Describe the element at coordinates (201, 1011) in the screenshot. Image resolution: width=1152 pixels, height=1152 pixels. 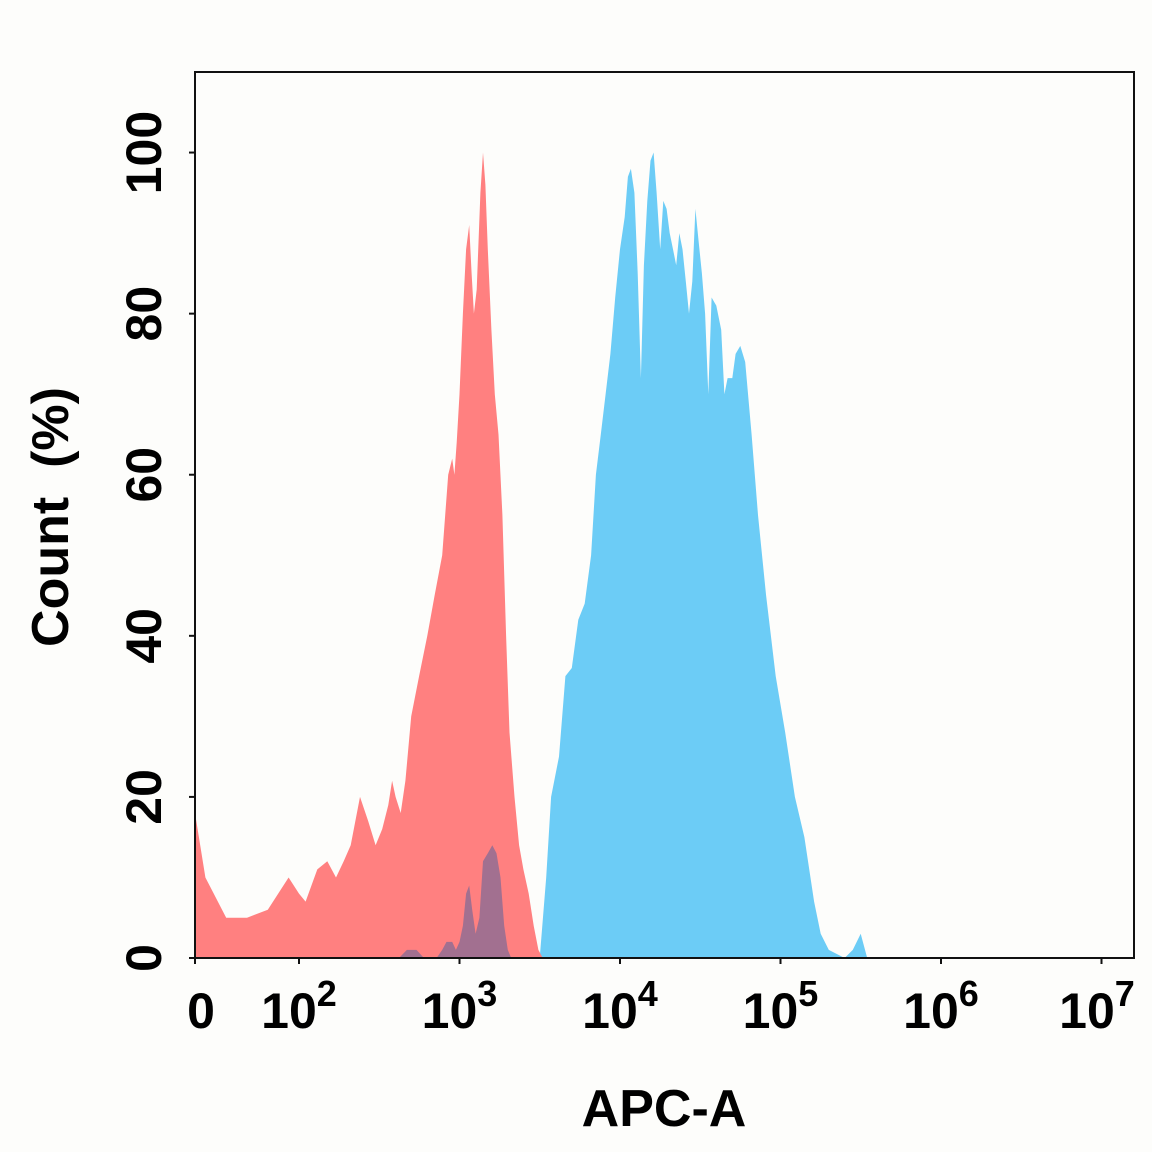
I see `x-tick-label: 0` at that location.